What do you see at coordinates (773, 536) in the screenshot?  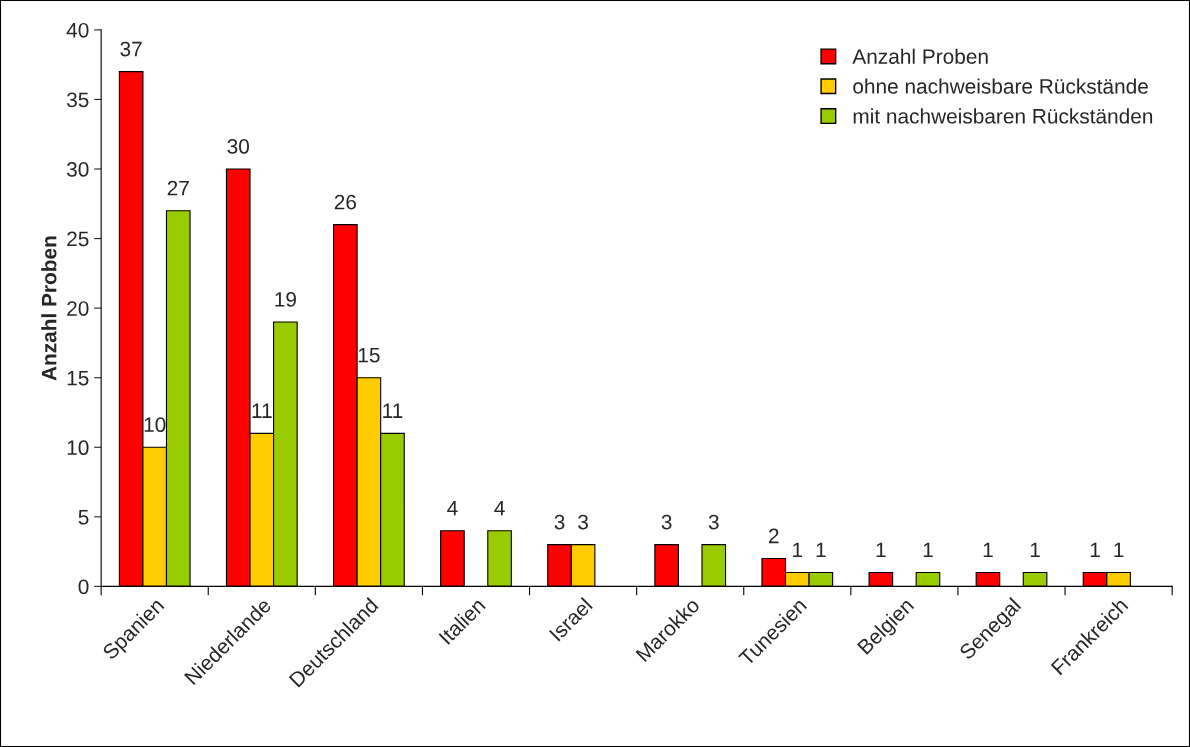 I see `data-label: 2` at bounding box center [773, 536].